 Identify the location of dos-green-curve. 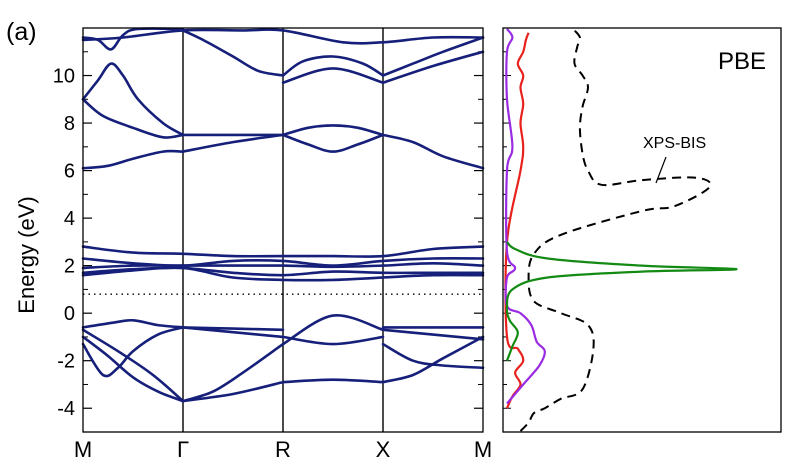
(621, 301).